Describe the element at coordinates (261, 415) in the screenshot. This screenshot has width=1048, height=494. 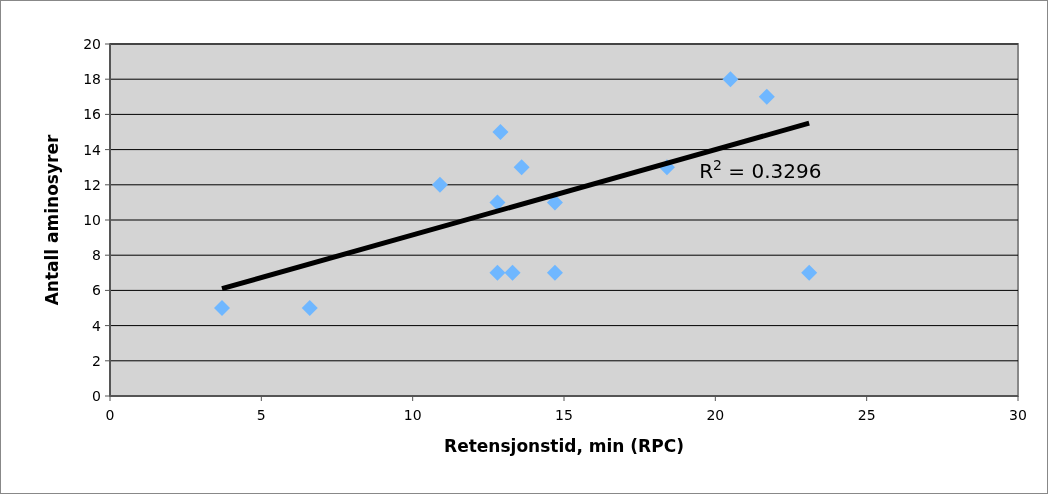
I see `x-tick-label: 5` at that location.